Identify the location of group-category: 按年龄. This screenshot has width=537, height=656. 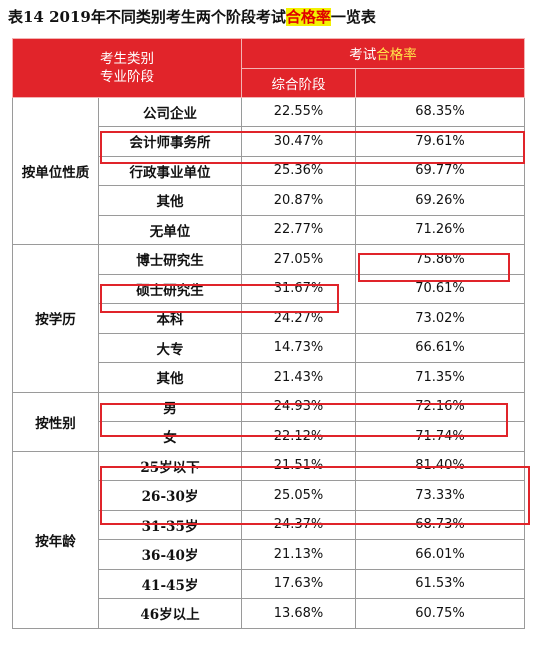
(55, 539).